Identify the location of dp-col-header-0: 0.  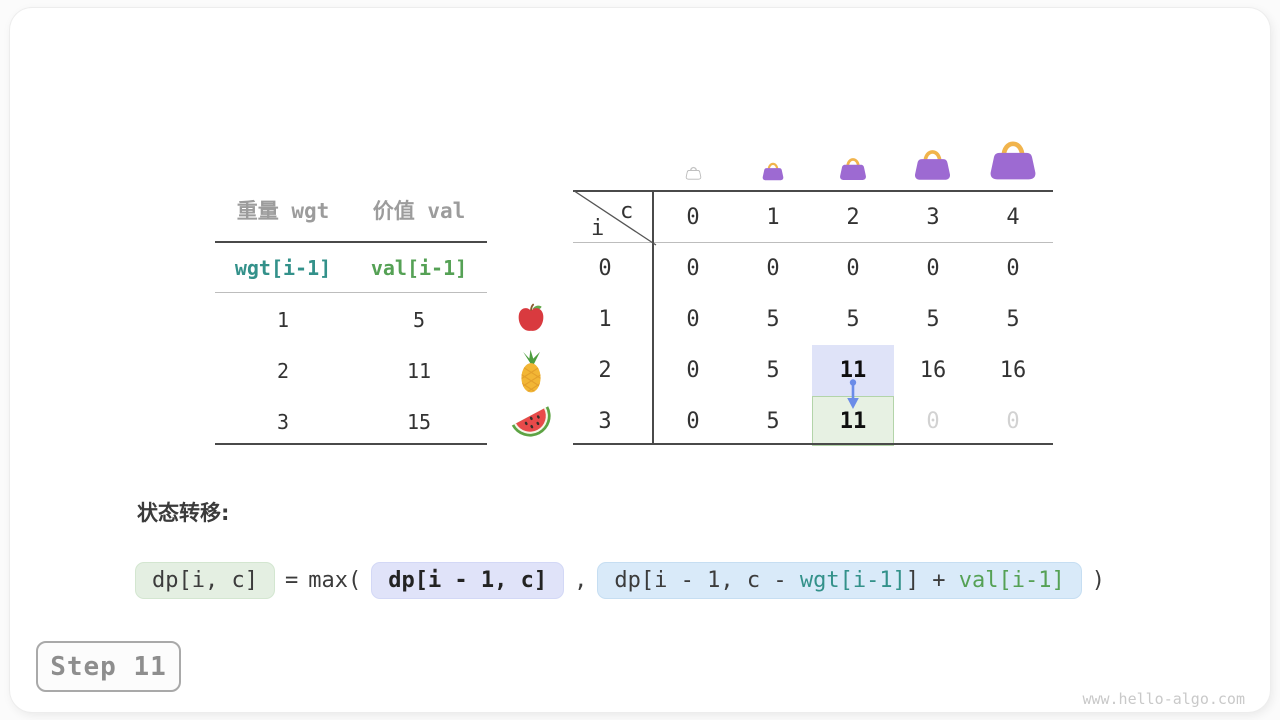
(693, 217).